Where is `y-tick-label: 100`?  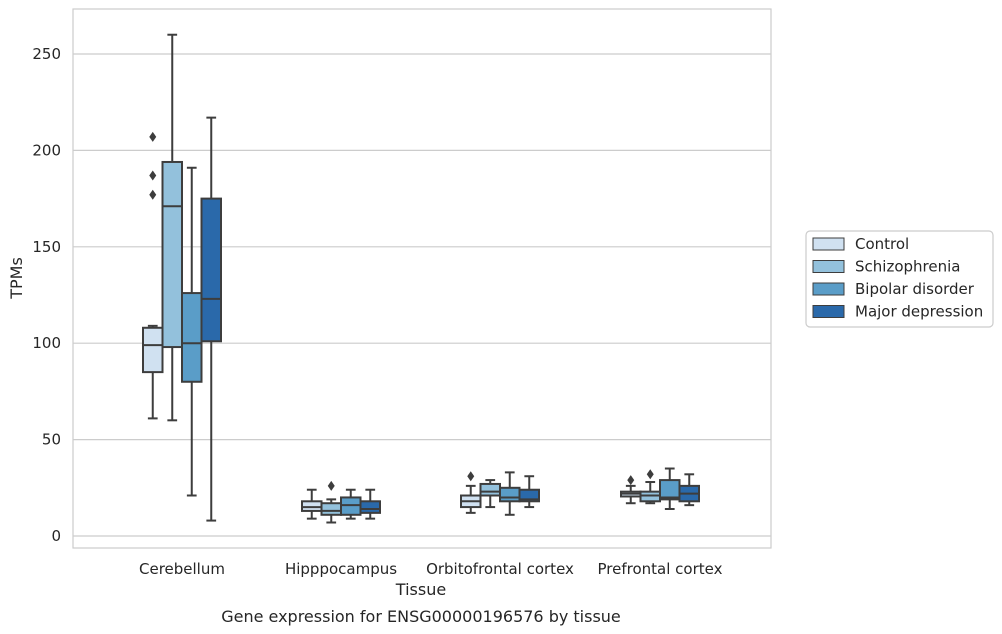
y-tick-label: 100 is located at coordinates (46, 343).